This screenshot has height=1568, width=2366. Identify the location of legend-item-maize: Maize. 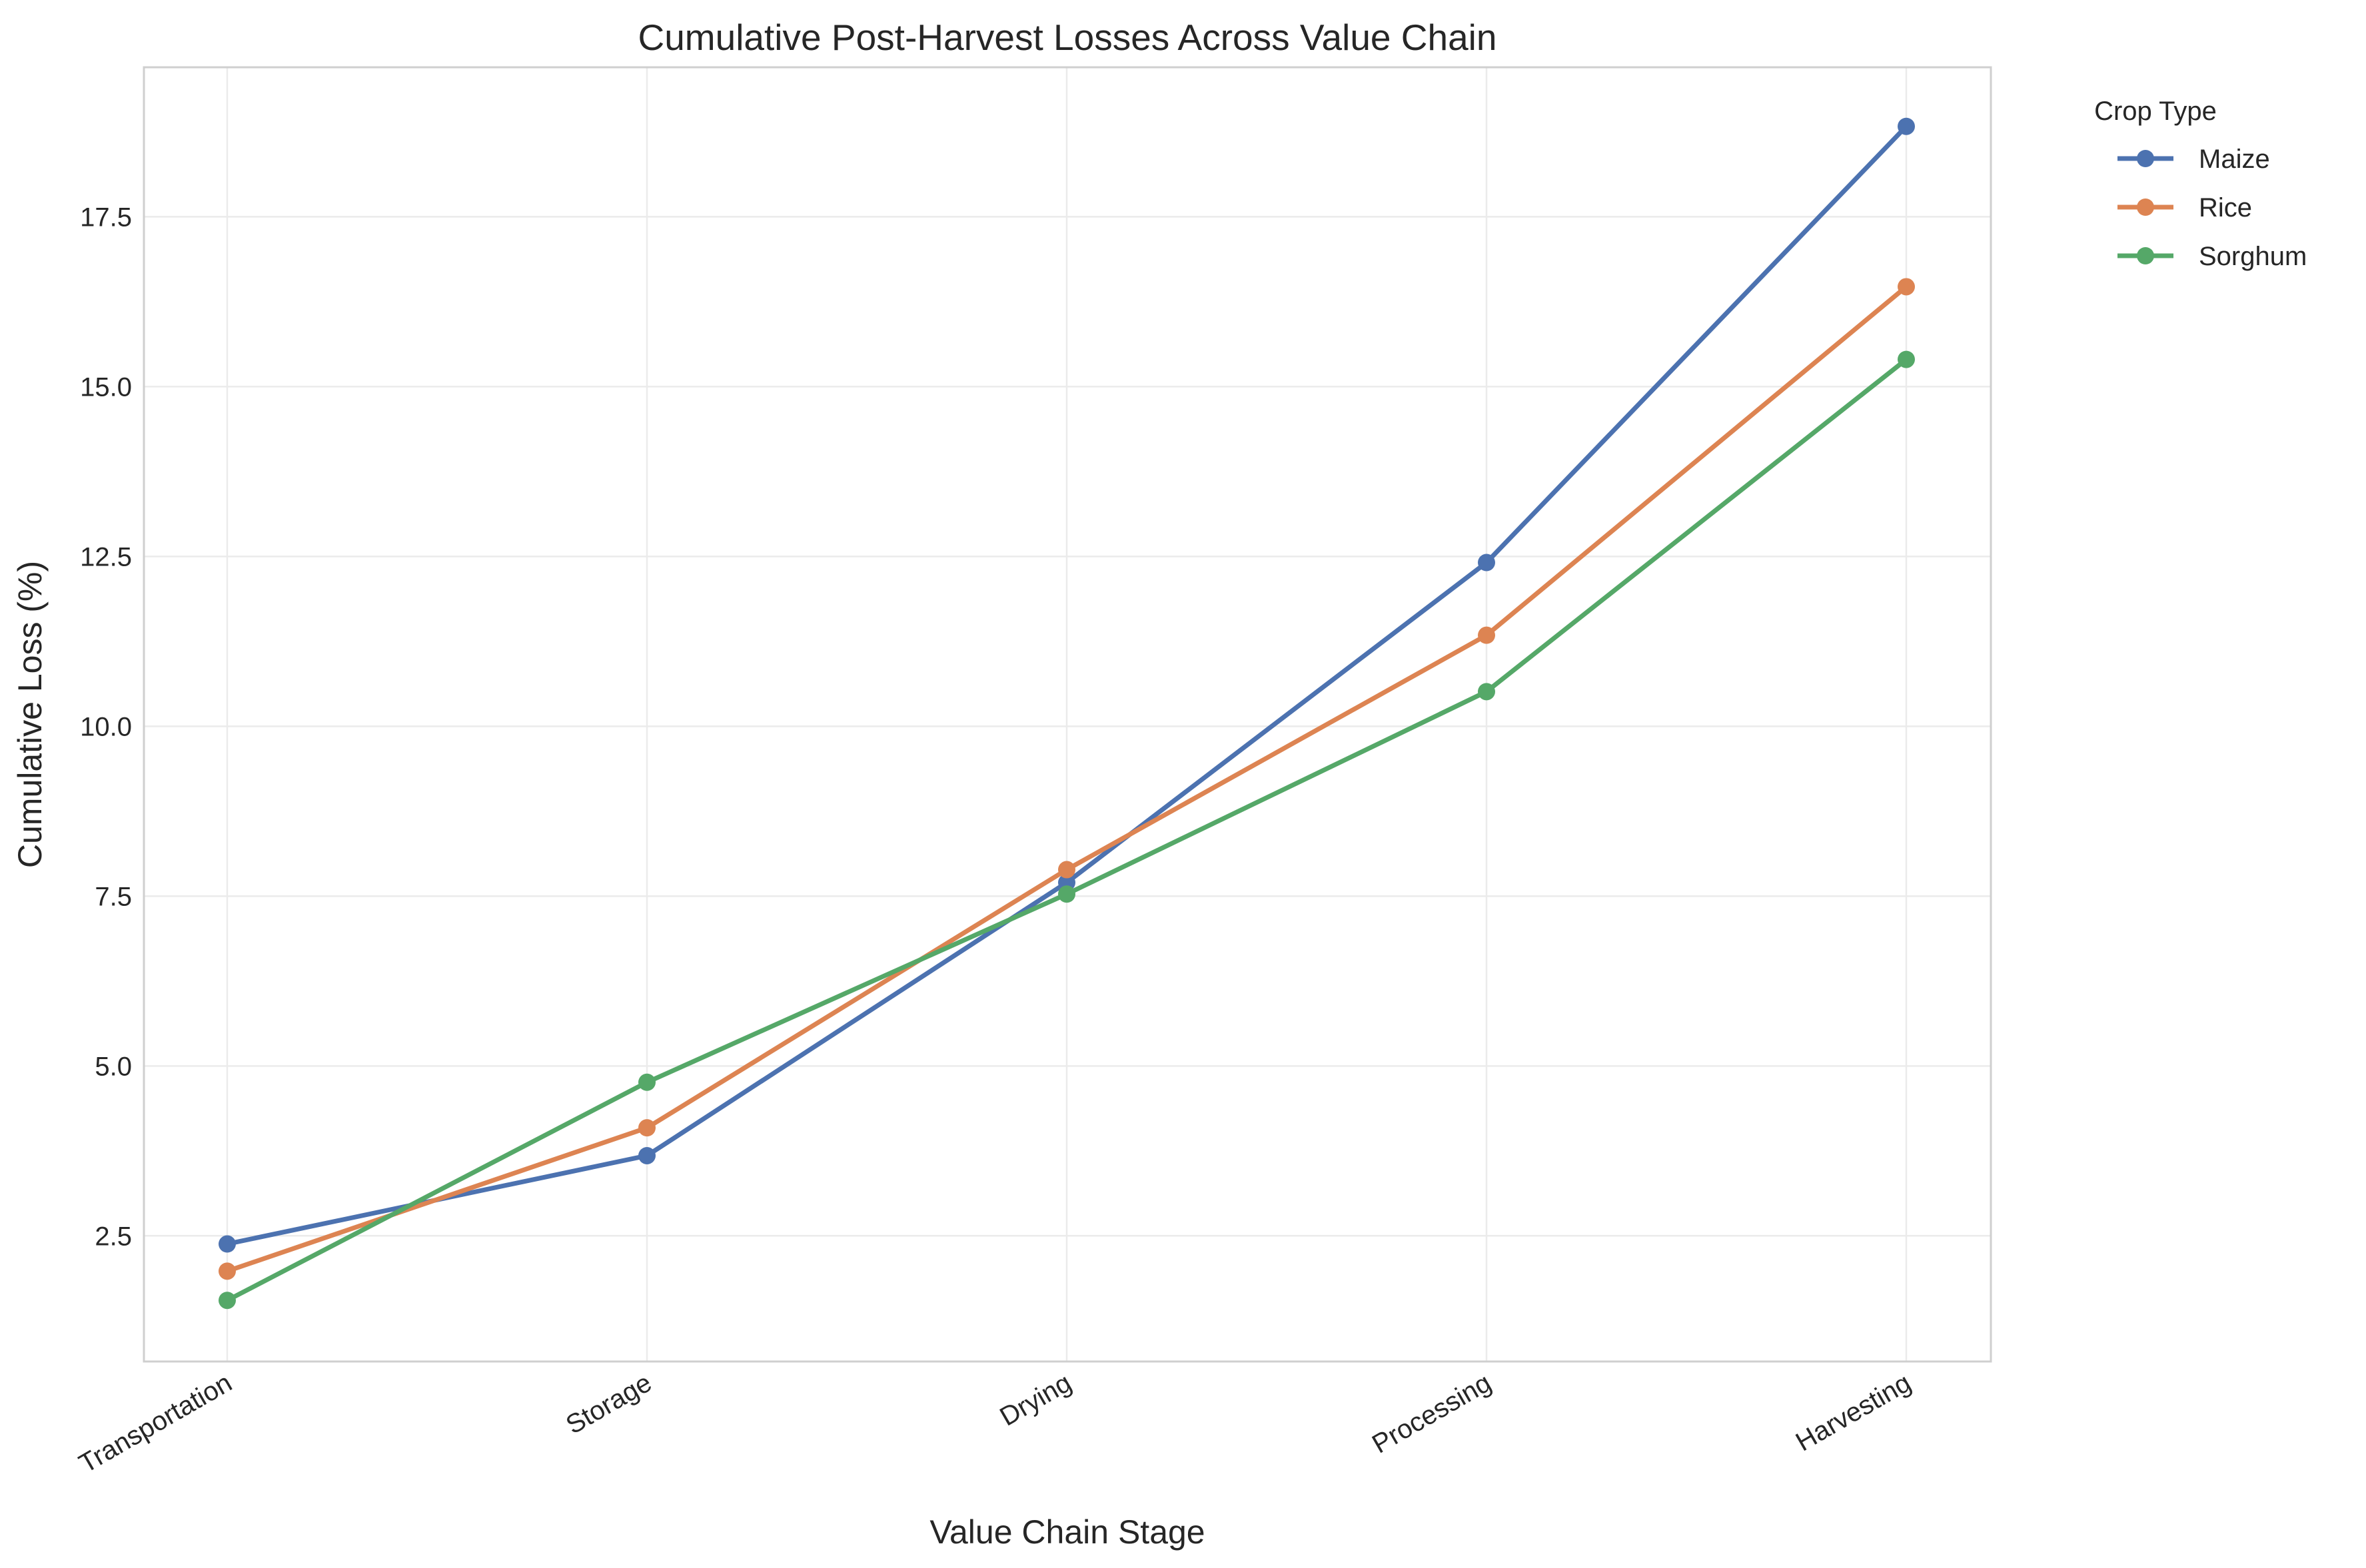
(2194, 159).